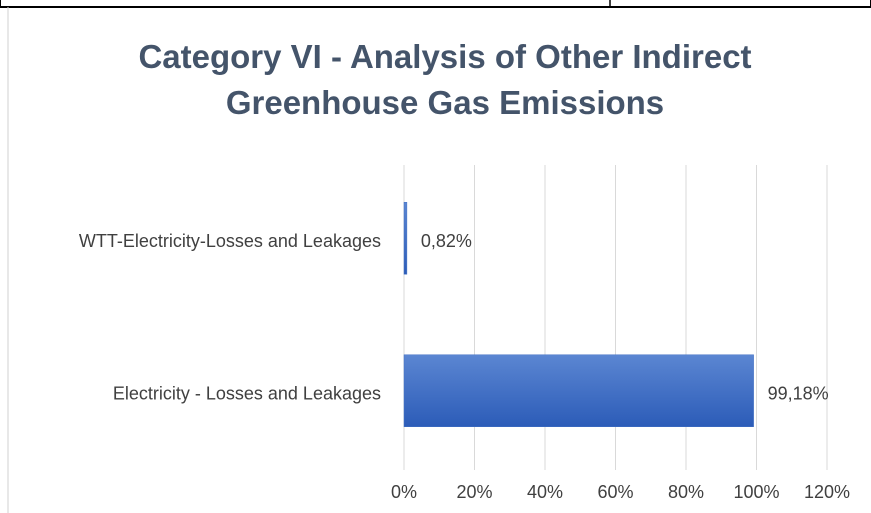 This screenshot has width=871, height=513. I want to click on y-tick-label: WTT-Electricity-Losses and Leakages, so click(230, 241).